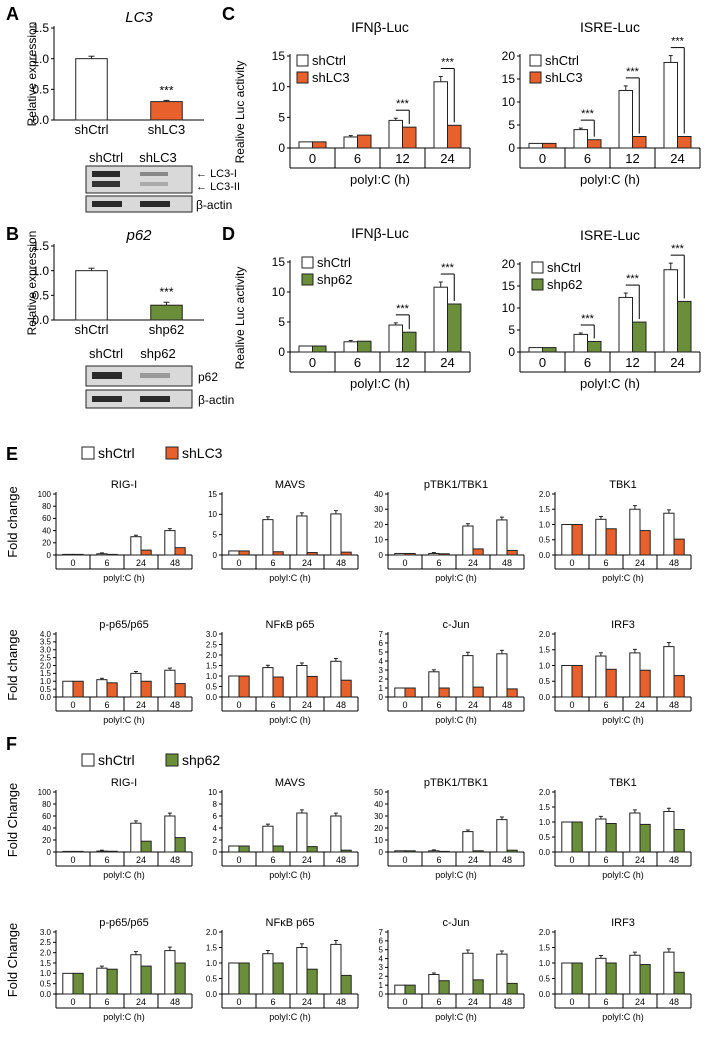  I want to click on chart-d1-xtick-label: 12, so click(402, 362).